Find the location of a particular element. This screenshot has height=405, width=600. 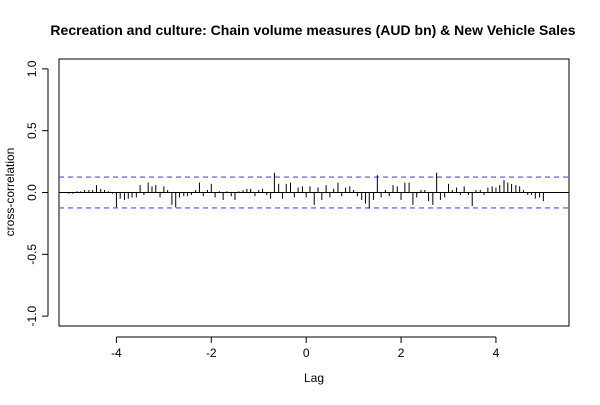

x-tick-label: -4 is located at coordinates (116, 353).